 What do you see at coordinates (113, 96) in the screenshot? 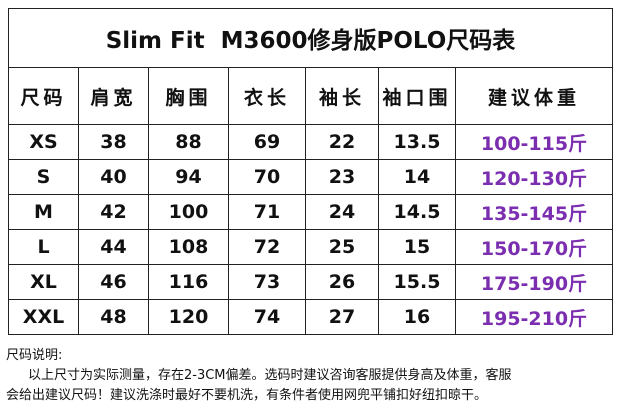
I see `header-cell: 肩宽` at bounding box center [113, 96].